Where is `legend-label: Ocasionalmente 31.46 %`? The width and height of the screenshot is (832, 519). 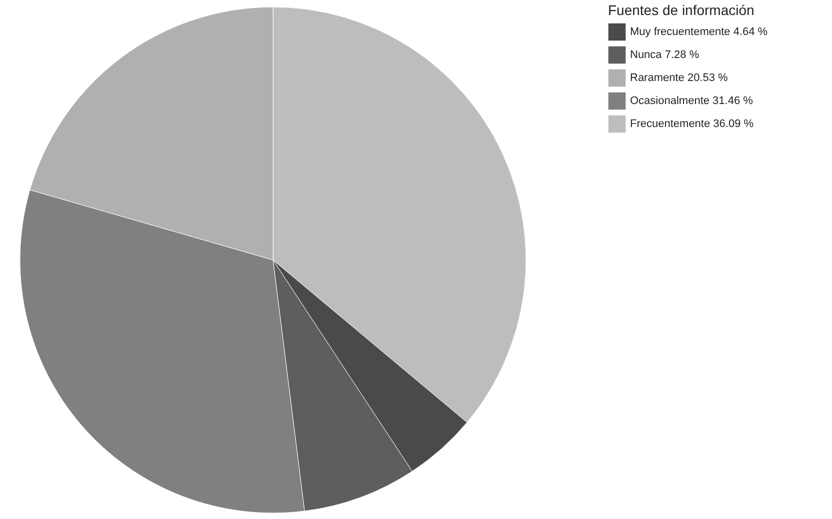
legend-label: Ocasionalmente 31.46 % is located at coordinates (692, 101).